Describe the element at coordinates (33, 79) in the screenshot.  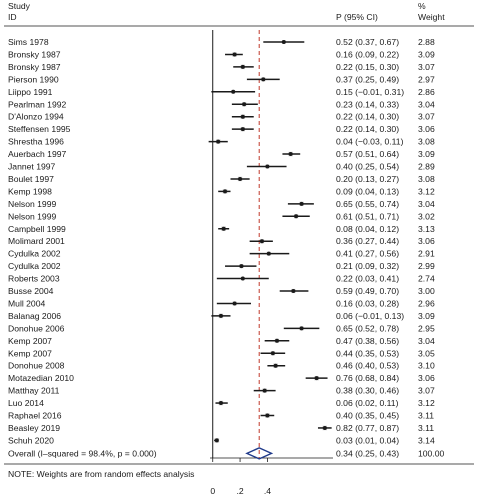
I see `study-label: Pierson 1990` at that location.